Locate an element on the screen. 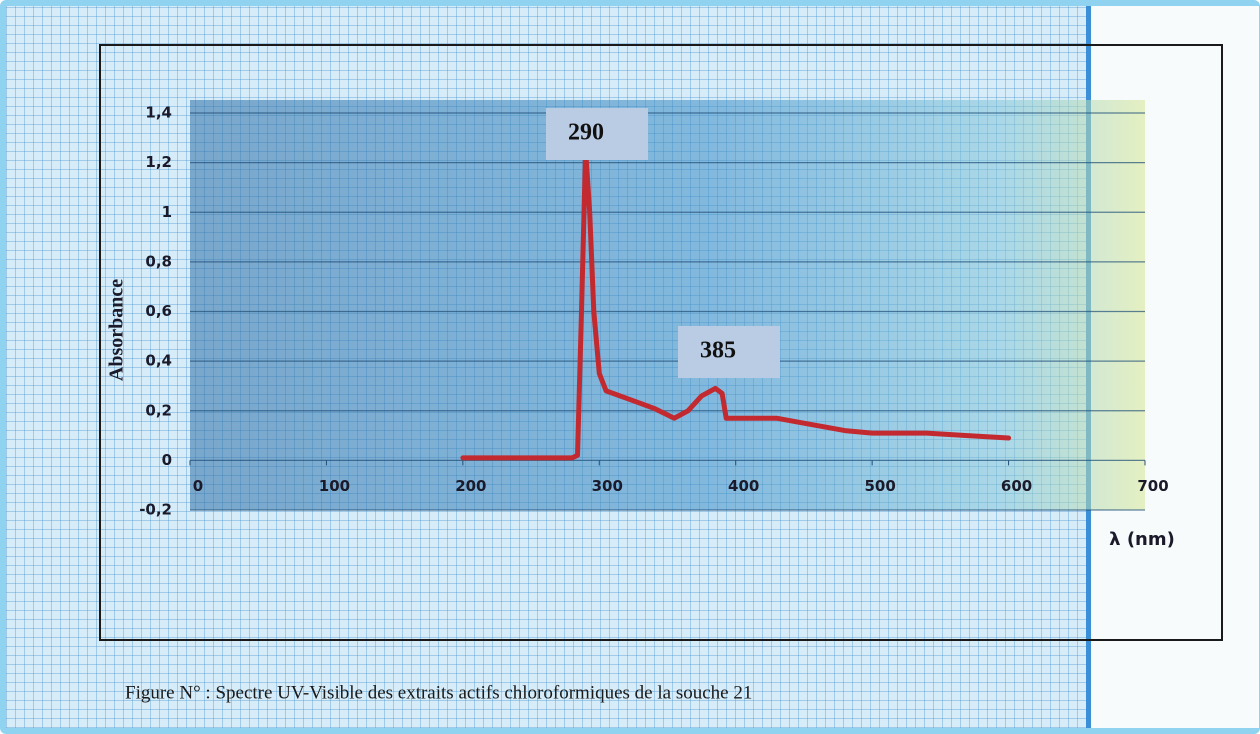  x-tick-label: 0 is located at coordinates (198, 486).